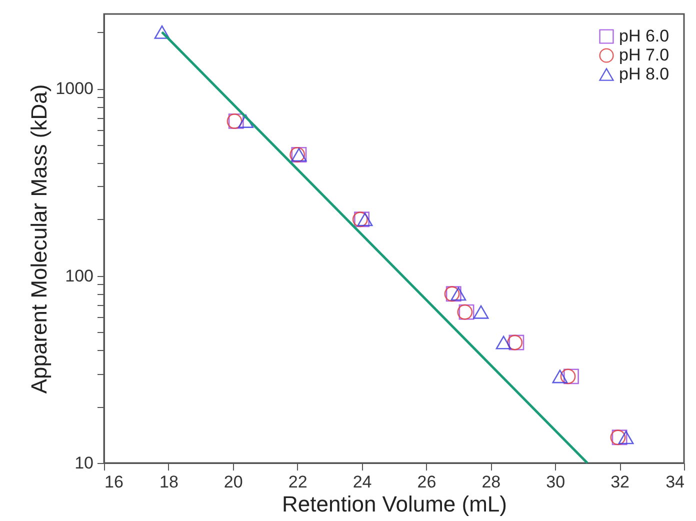 This screenshot has height=521, width=696. Describe the element at coordinates (644, 74) in the screenshot. I see `legend-label: pH 8.0` at that location.